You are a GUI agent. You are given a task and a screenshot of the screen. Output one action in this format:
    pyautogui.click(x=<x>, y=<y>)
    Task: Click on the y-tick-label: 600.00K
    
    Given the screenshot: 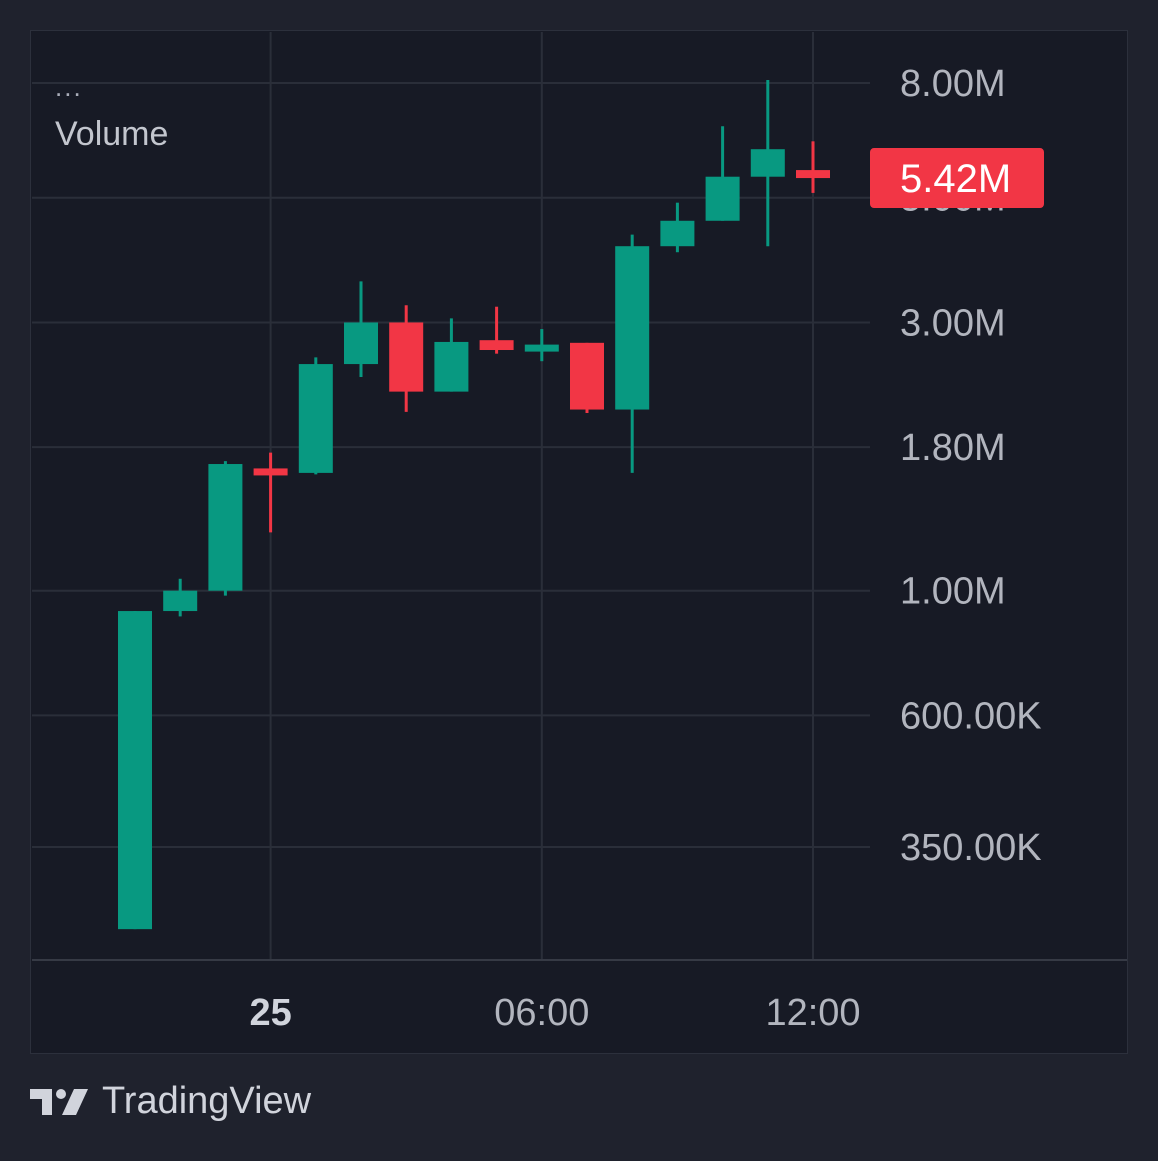 What is the action you would take?
    pyautogui.click(x=971, y=716)
    